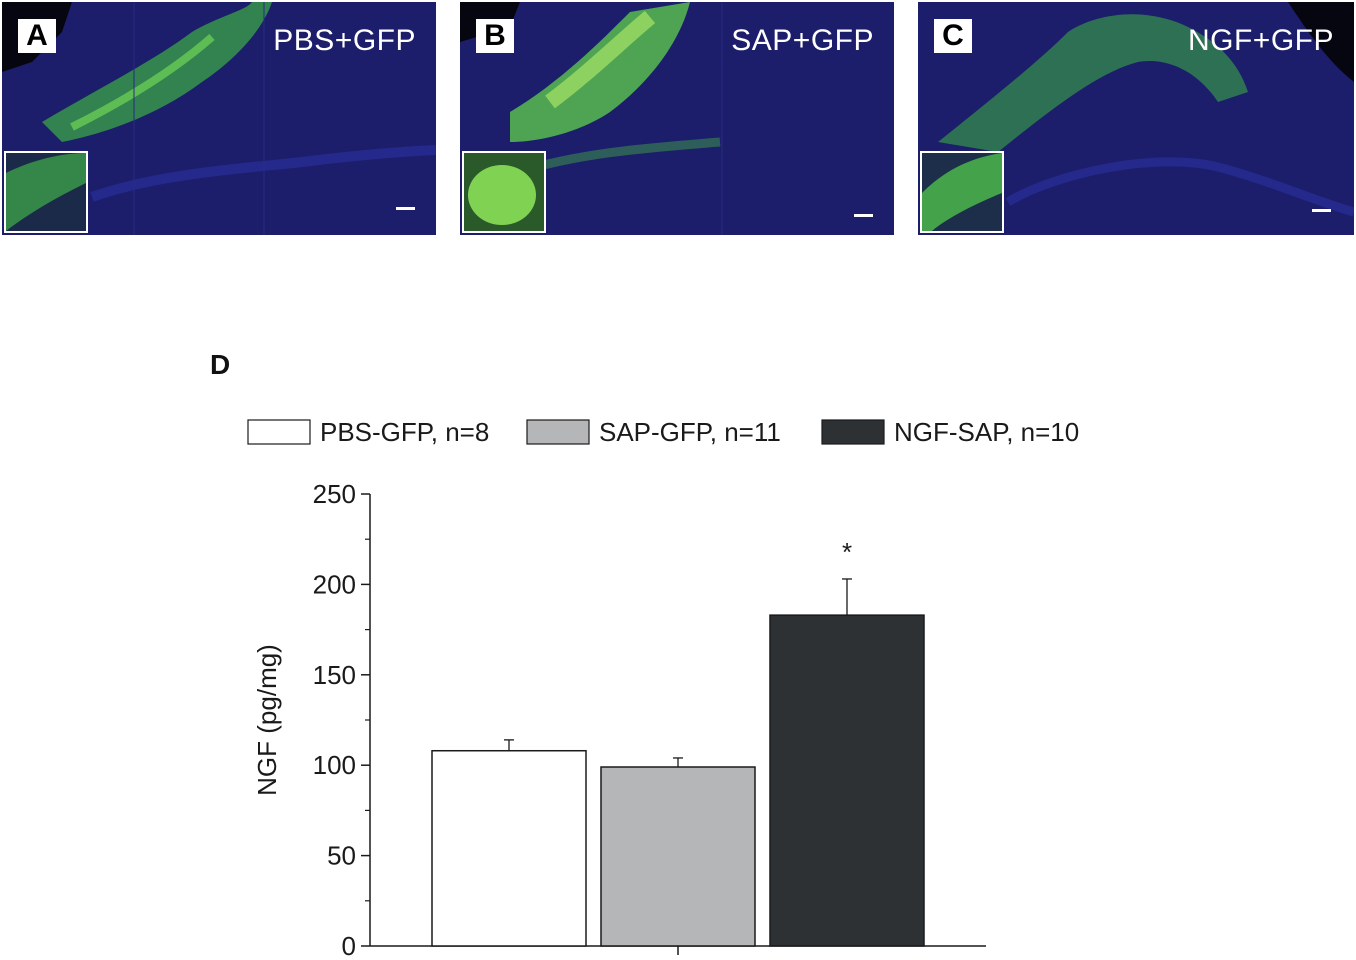 The image size is (1356, 960). What do you see at coordinates (986, 432) in the screenshot?
I see `legend-label-3: NGF-SAP, n=10` at bounding box center [986, 432].